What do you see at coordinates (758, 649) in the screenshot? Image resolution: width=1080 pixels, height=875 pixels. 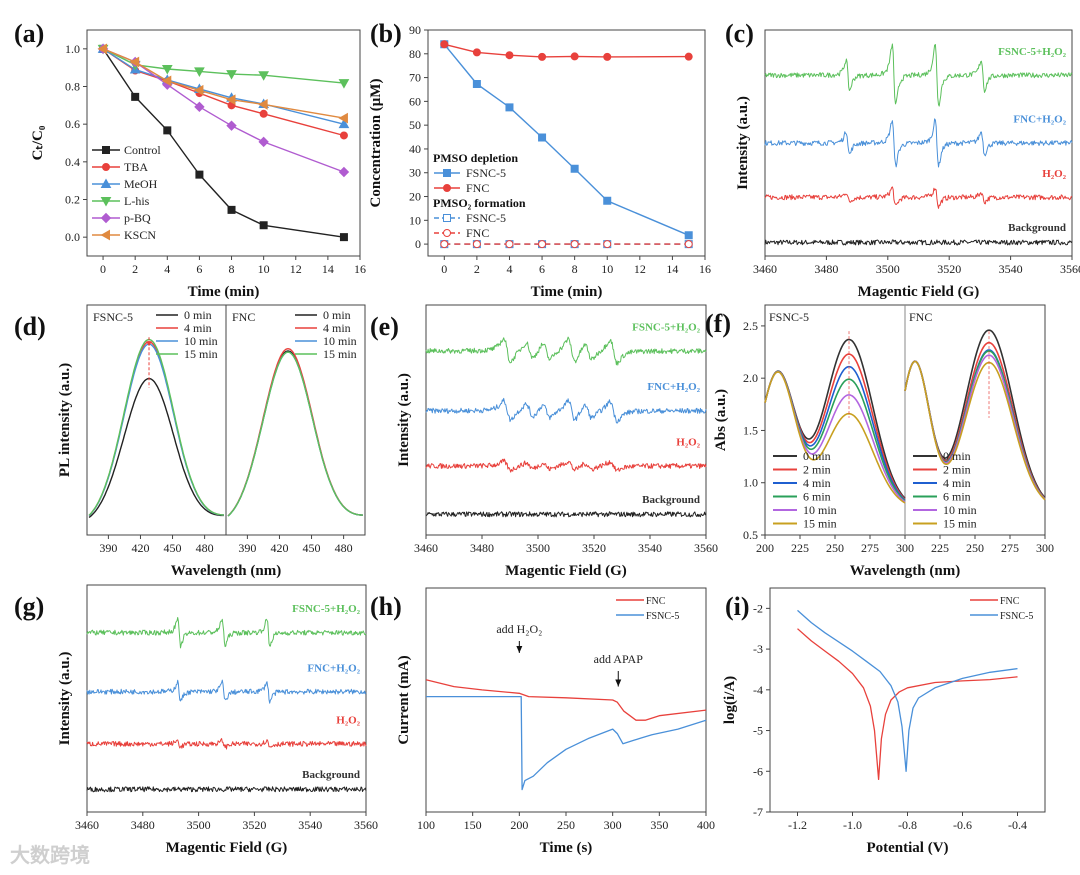 I see `y-tick-label: -3` at bounding box center [758, 649].